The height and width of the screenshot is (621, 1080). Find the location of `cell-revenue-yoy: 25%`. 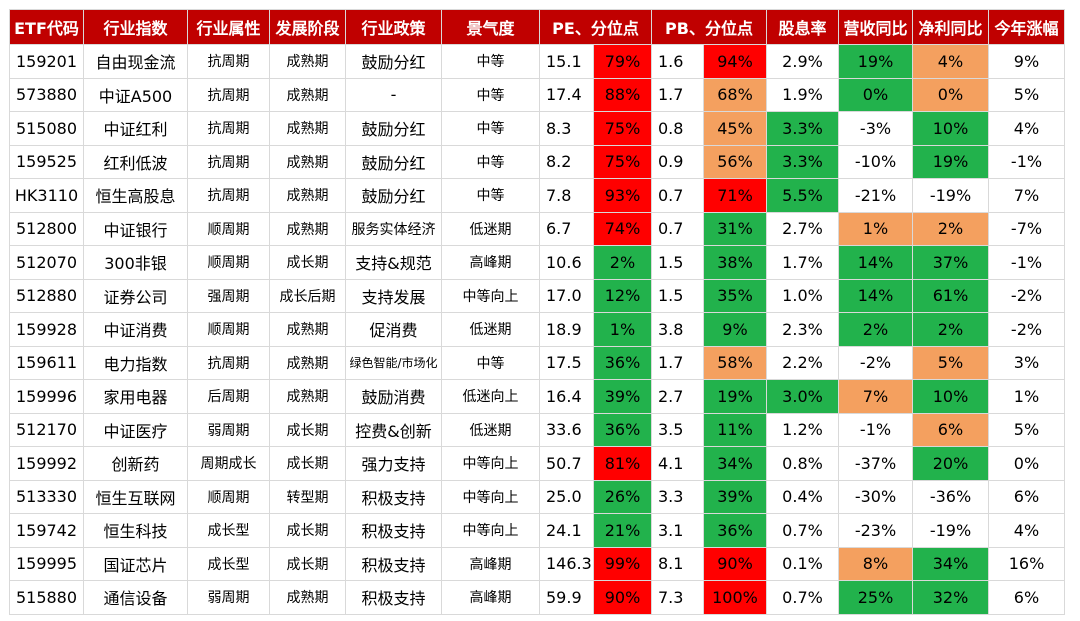

cell-revenue-yoy: 25% is located at coordinates (875, 597).